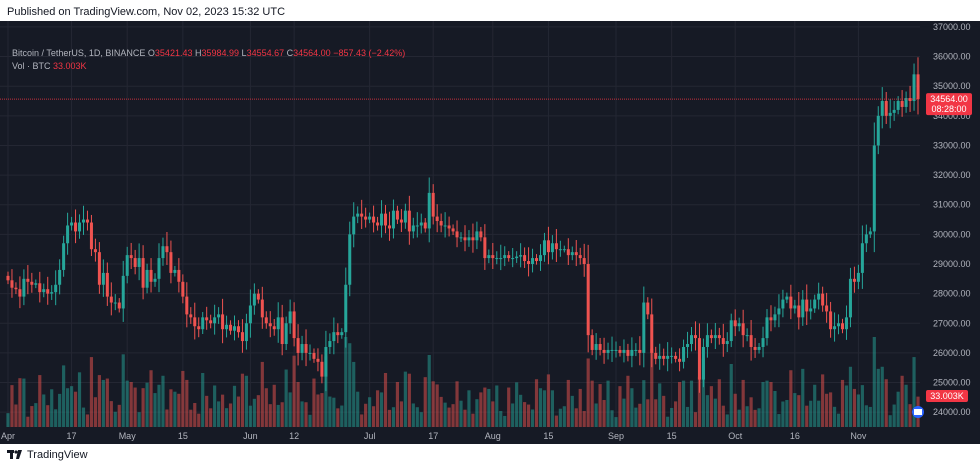  What do you see at coordinates (57, 455) in the screenshot?
I see `footer-brand: TradingView` at bounding box center [57, 455].